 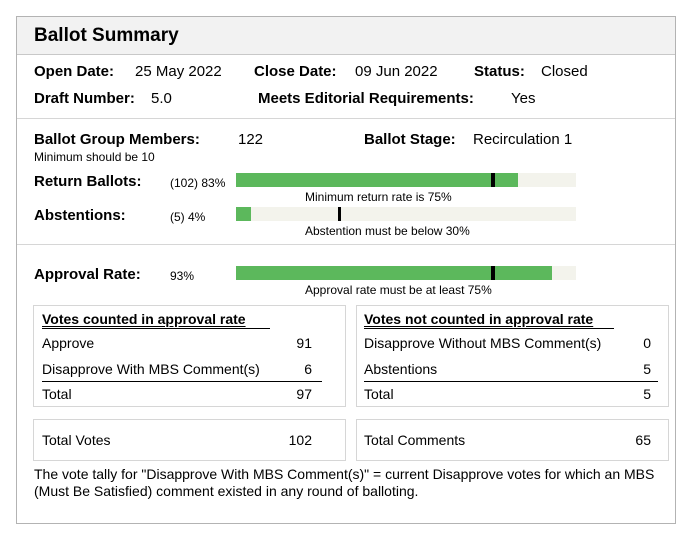 What do you see at coordinates (94, 157) in the screenshot?
I see `members-minimum-note: Minimum should be 10` at bounding box center [94, 157].